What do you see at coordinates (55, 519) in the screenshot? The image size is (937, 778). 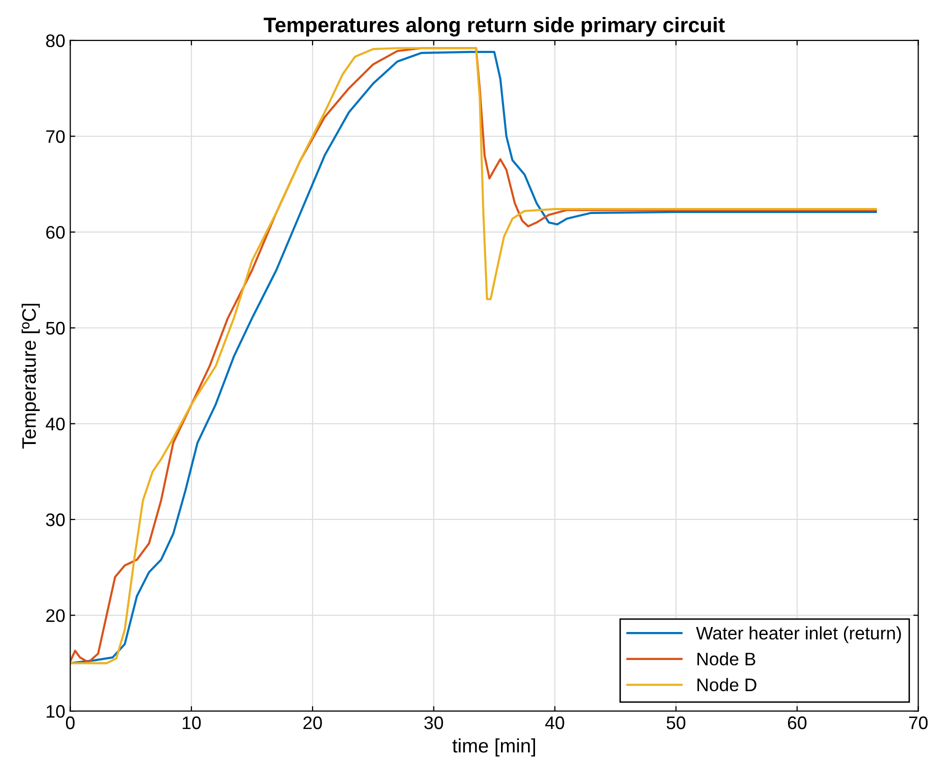 I see `y-tick-label: 30` at bounding box center [55, 519].